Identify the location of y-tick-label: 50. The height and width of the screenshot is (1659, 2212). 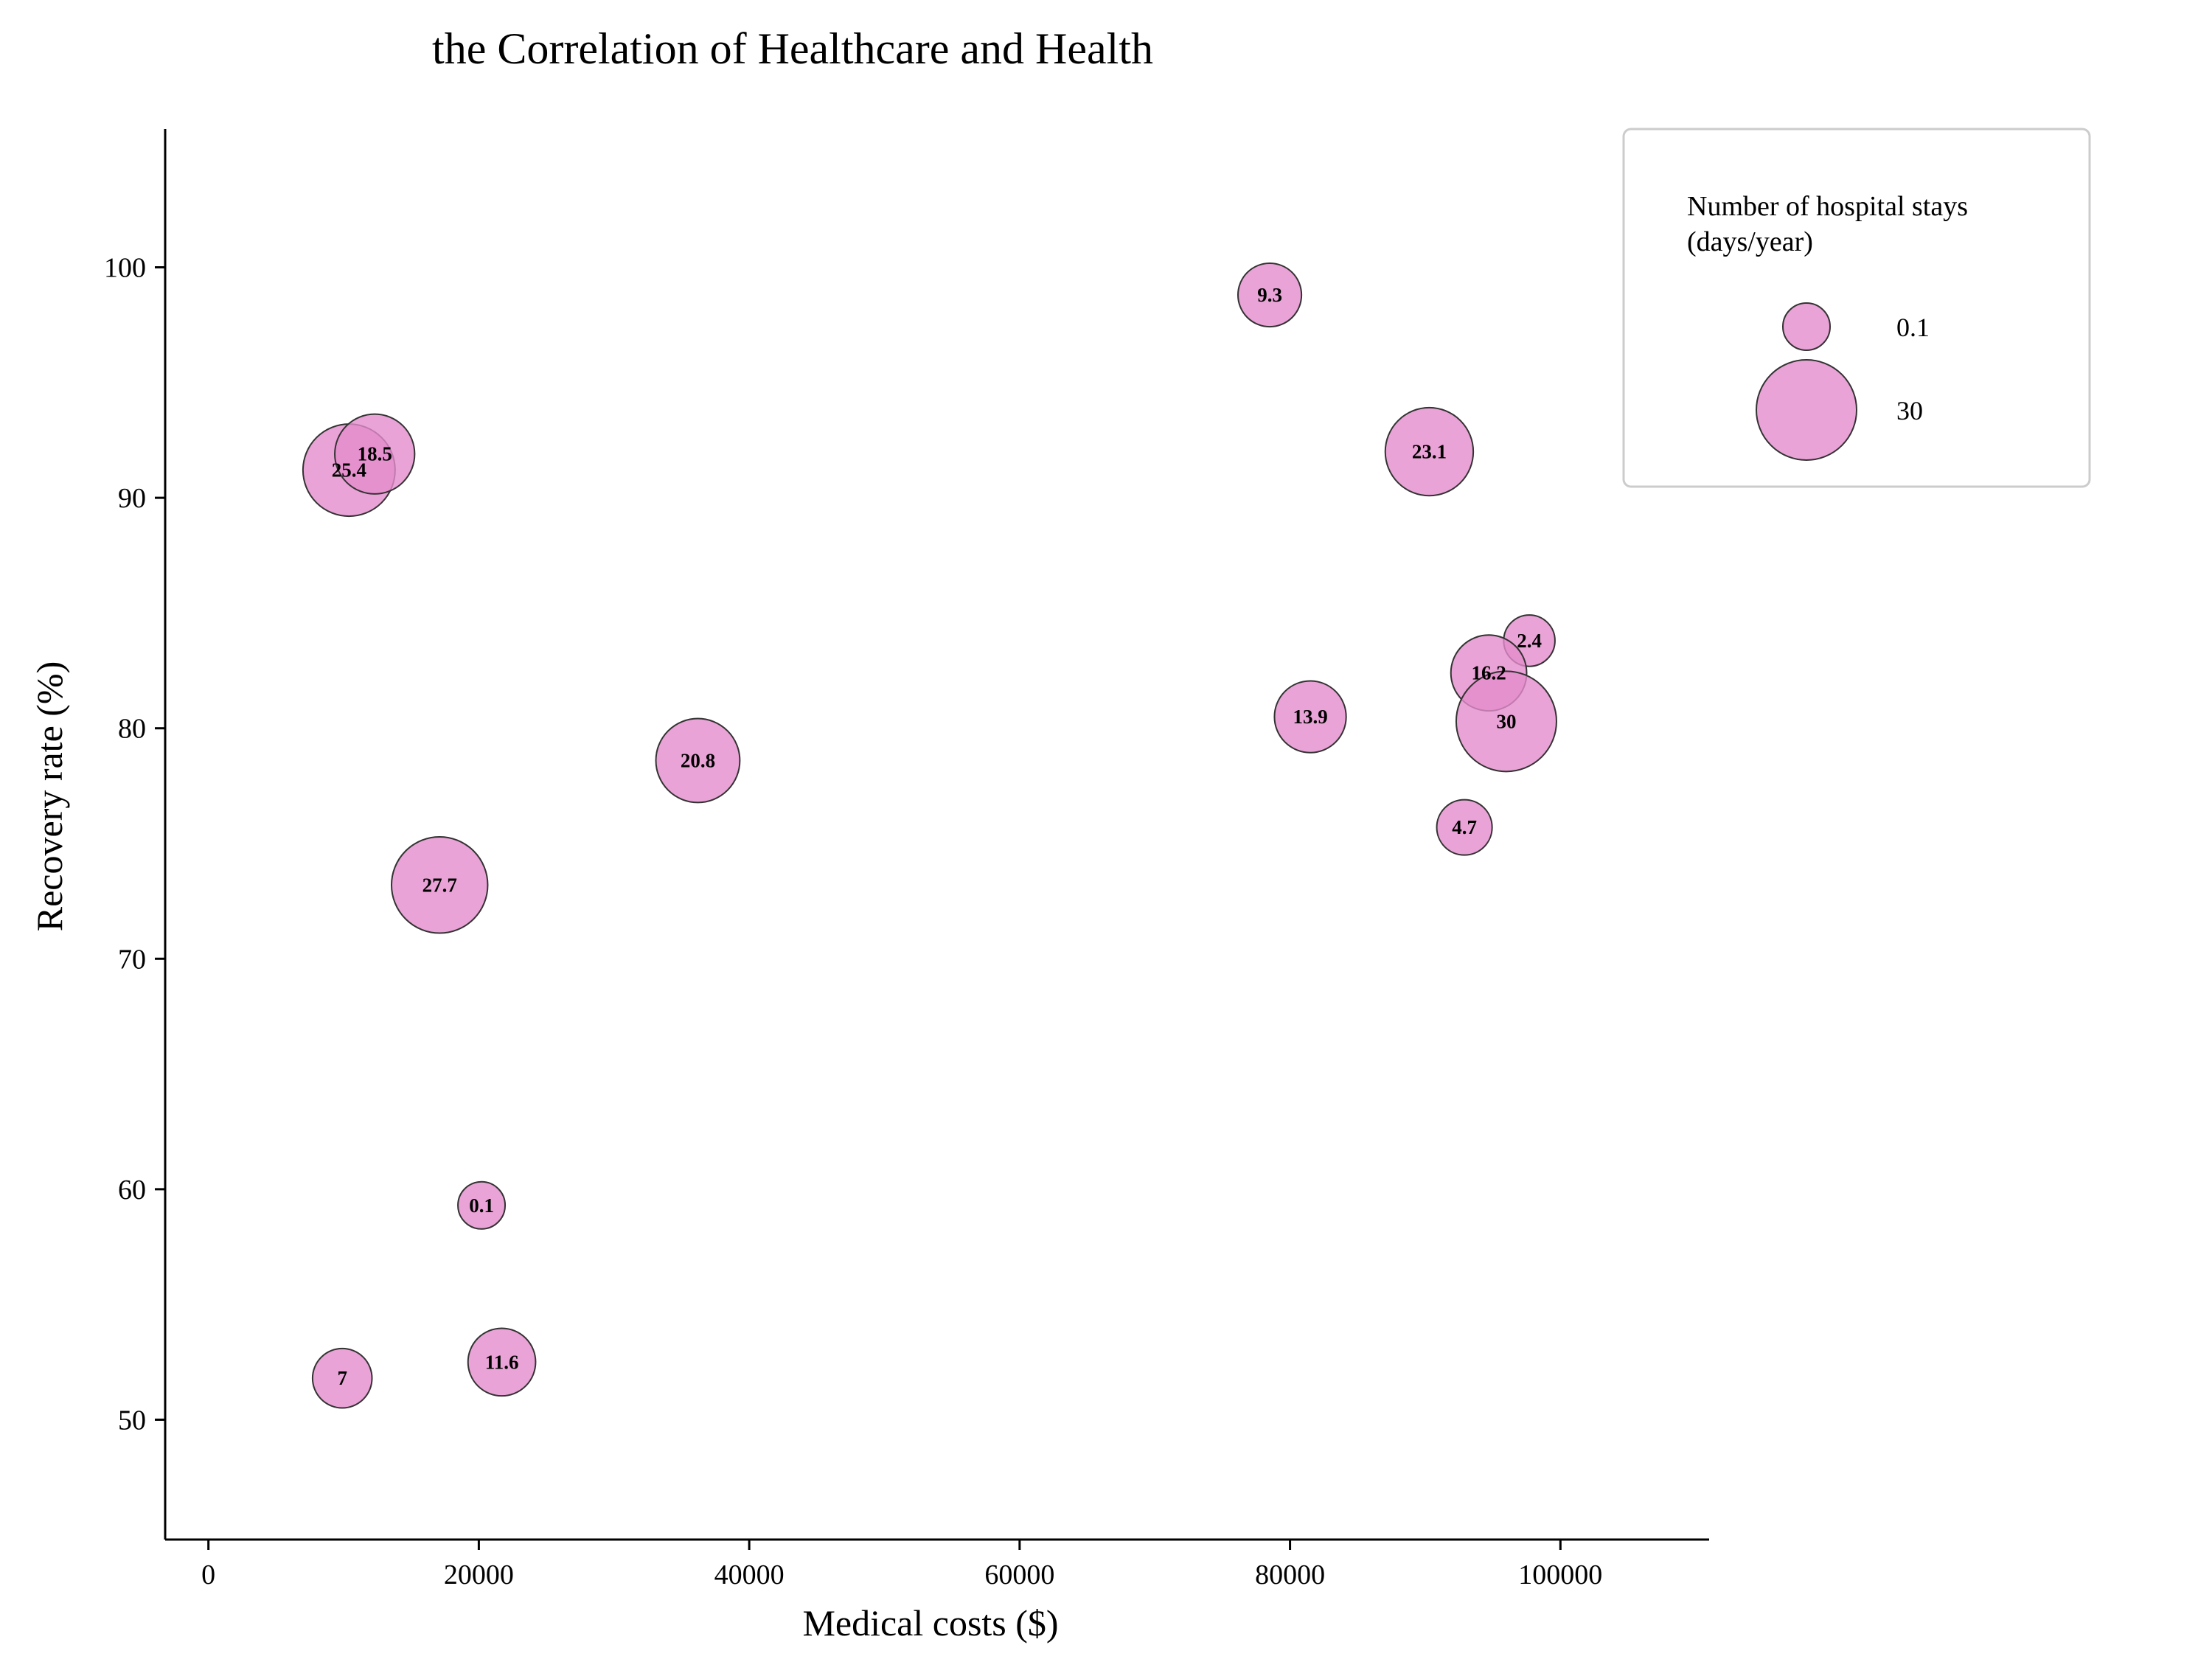
(132, 1420).